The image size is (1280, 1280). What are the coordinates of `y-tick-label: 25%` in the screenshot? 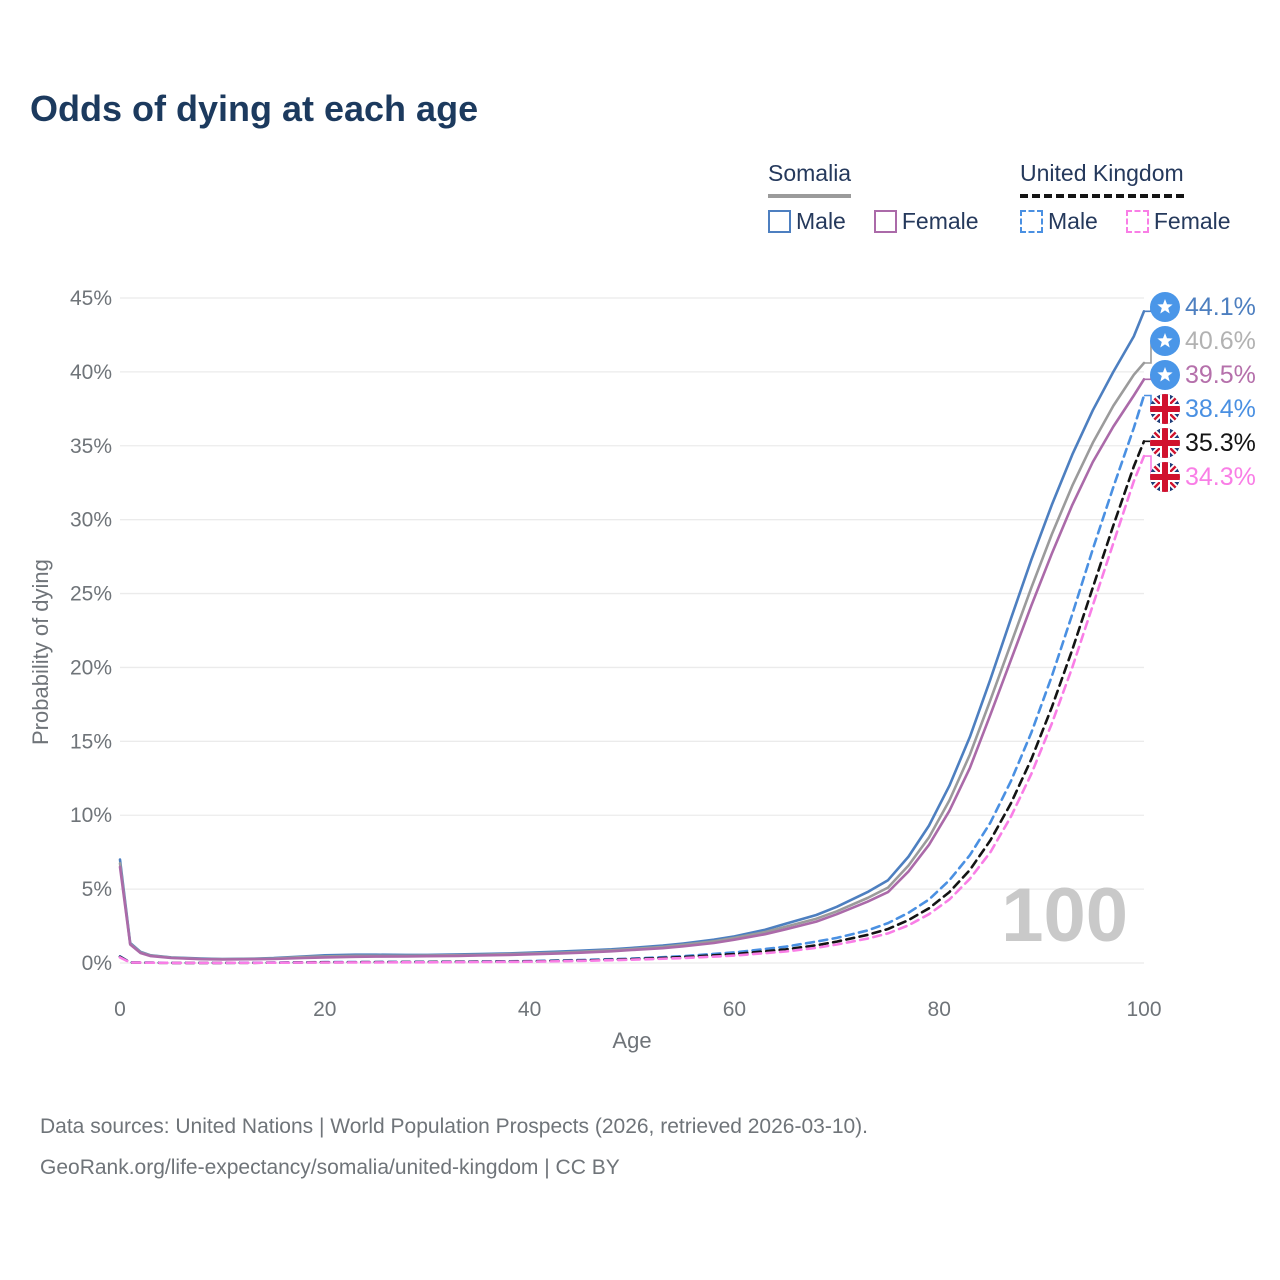 It's located at (91, 594).